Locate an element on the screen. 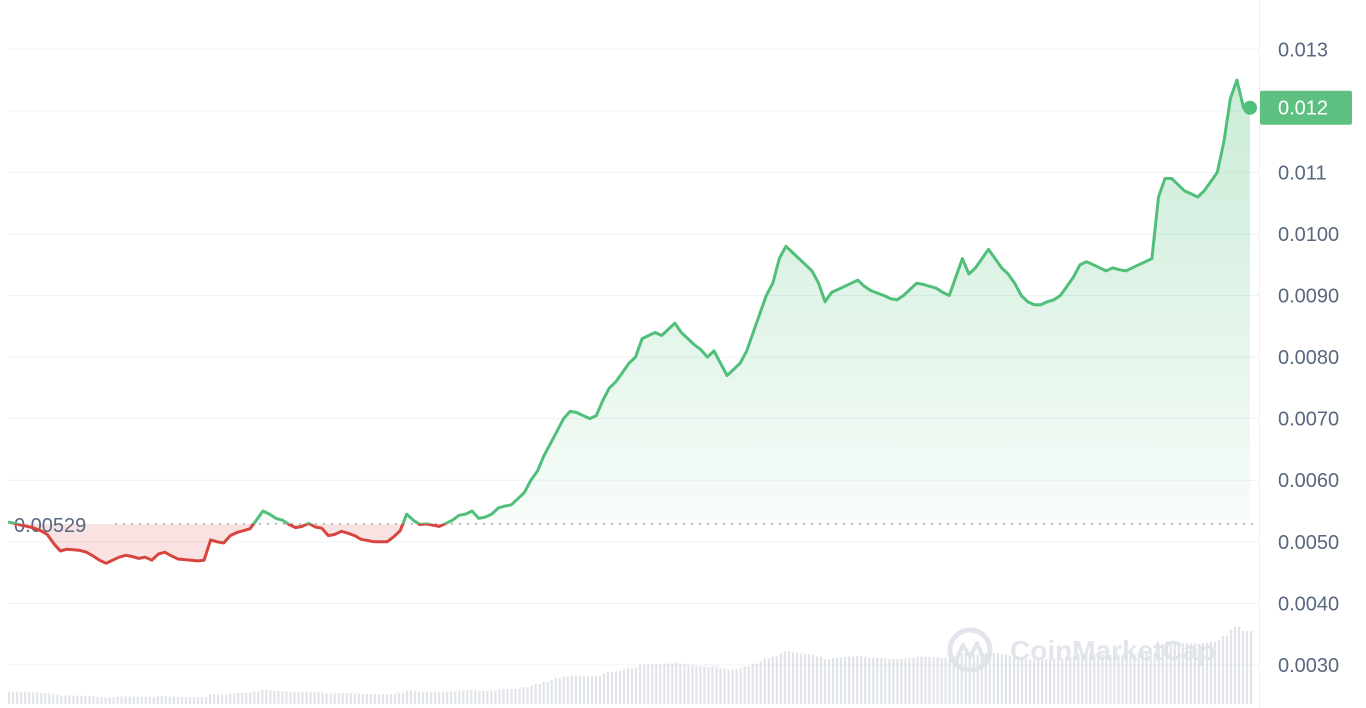 The height and width of the screenshot is (708, 1366). y-tick-label: 0.0070 is located at coordinates (1308, 420).